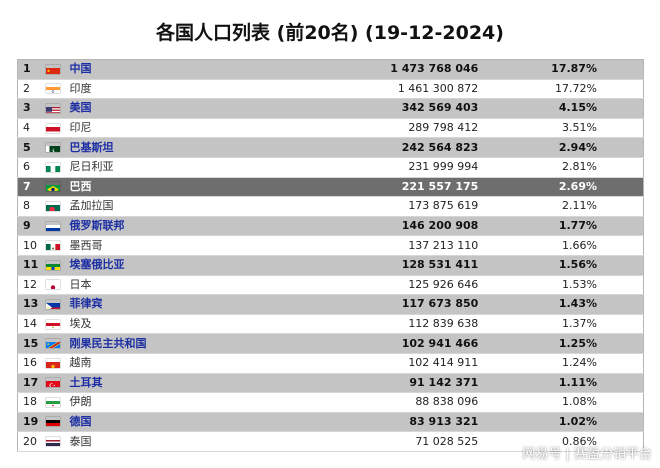 The height and width of the screenshot is (468, 660). Describe the element at coordinates (210, 363) in the screenshot. I see `country-name: 越南` at that location.